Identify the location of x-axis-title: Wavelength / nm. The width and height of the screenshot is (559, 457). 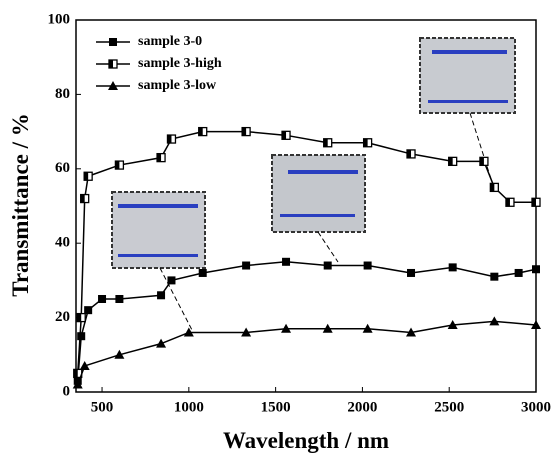
(306, 440).